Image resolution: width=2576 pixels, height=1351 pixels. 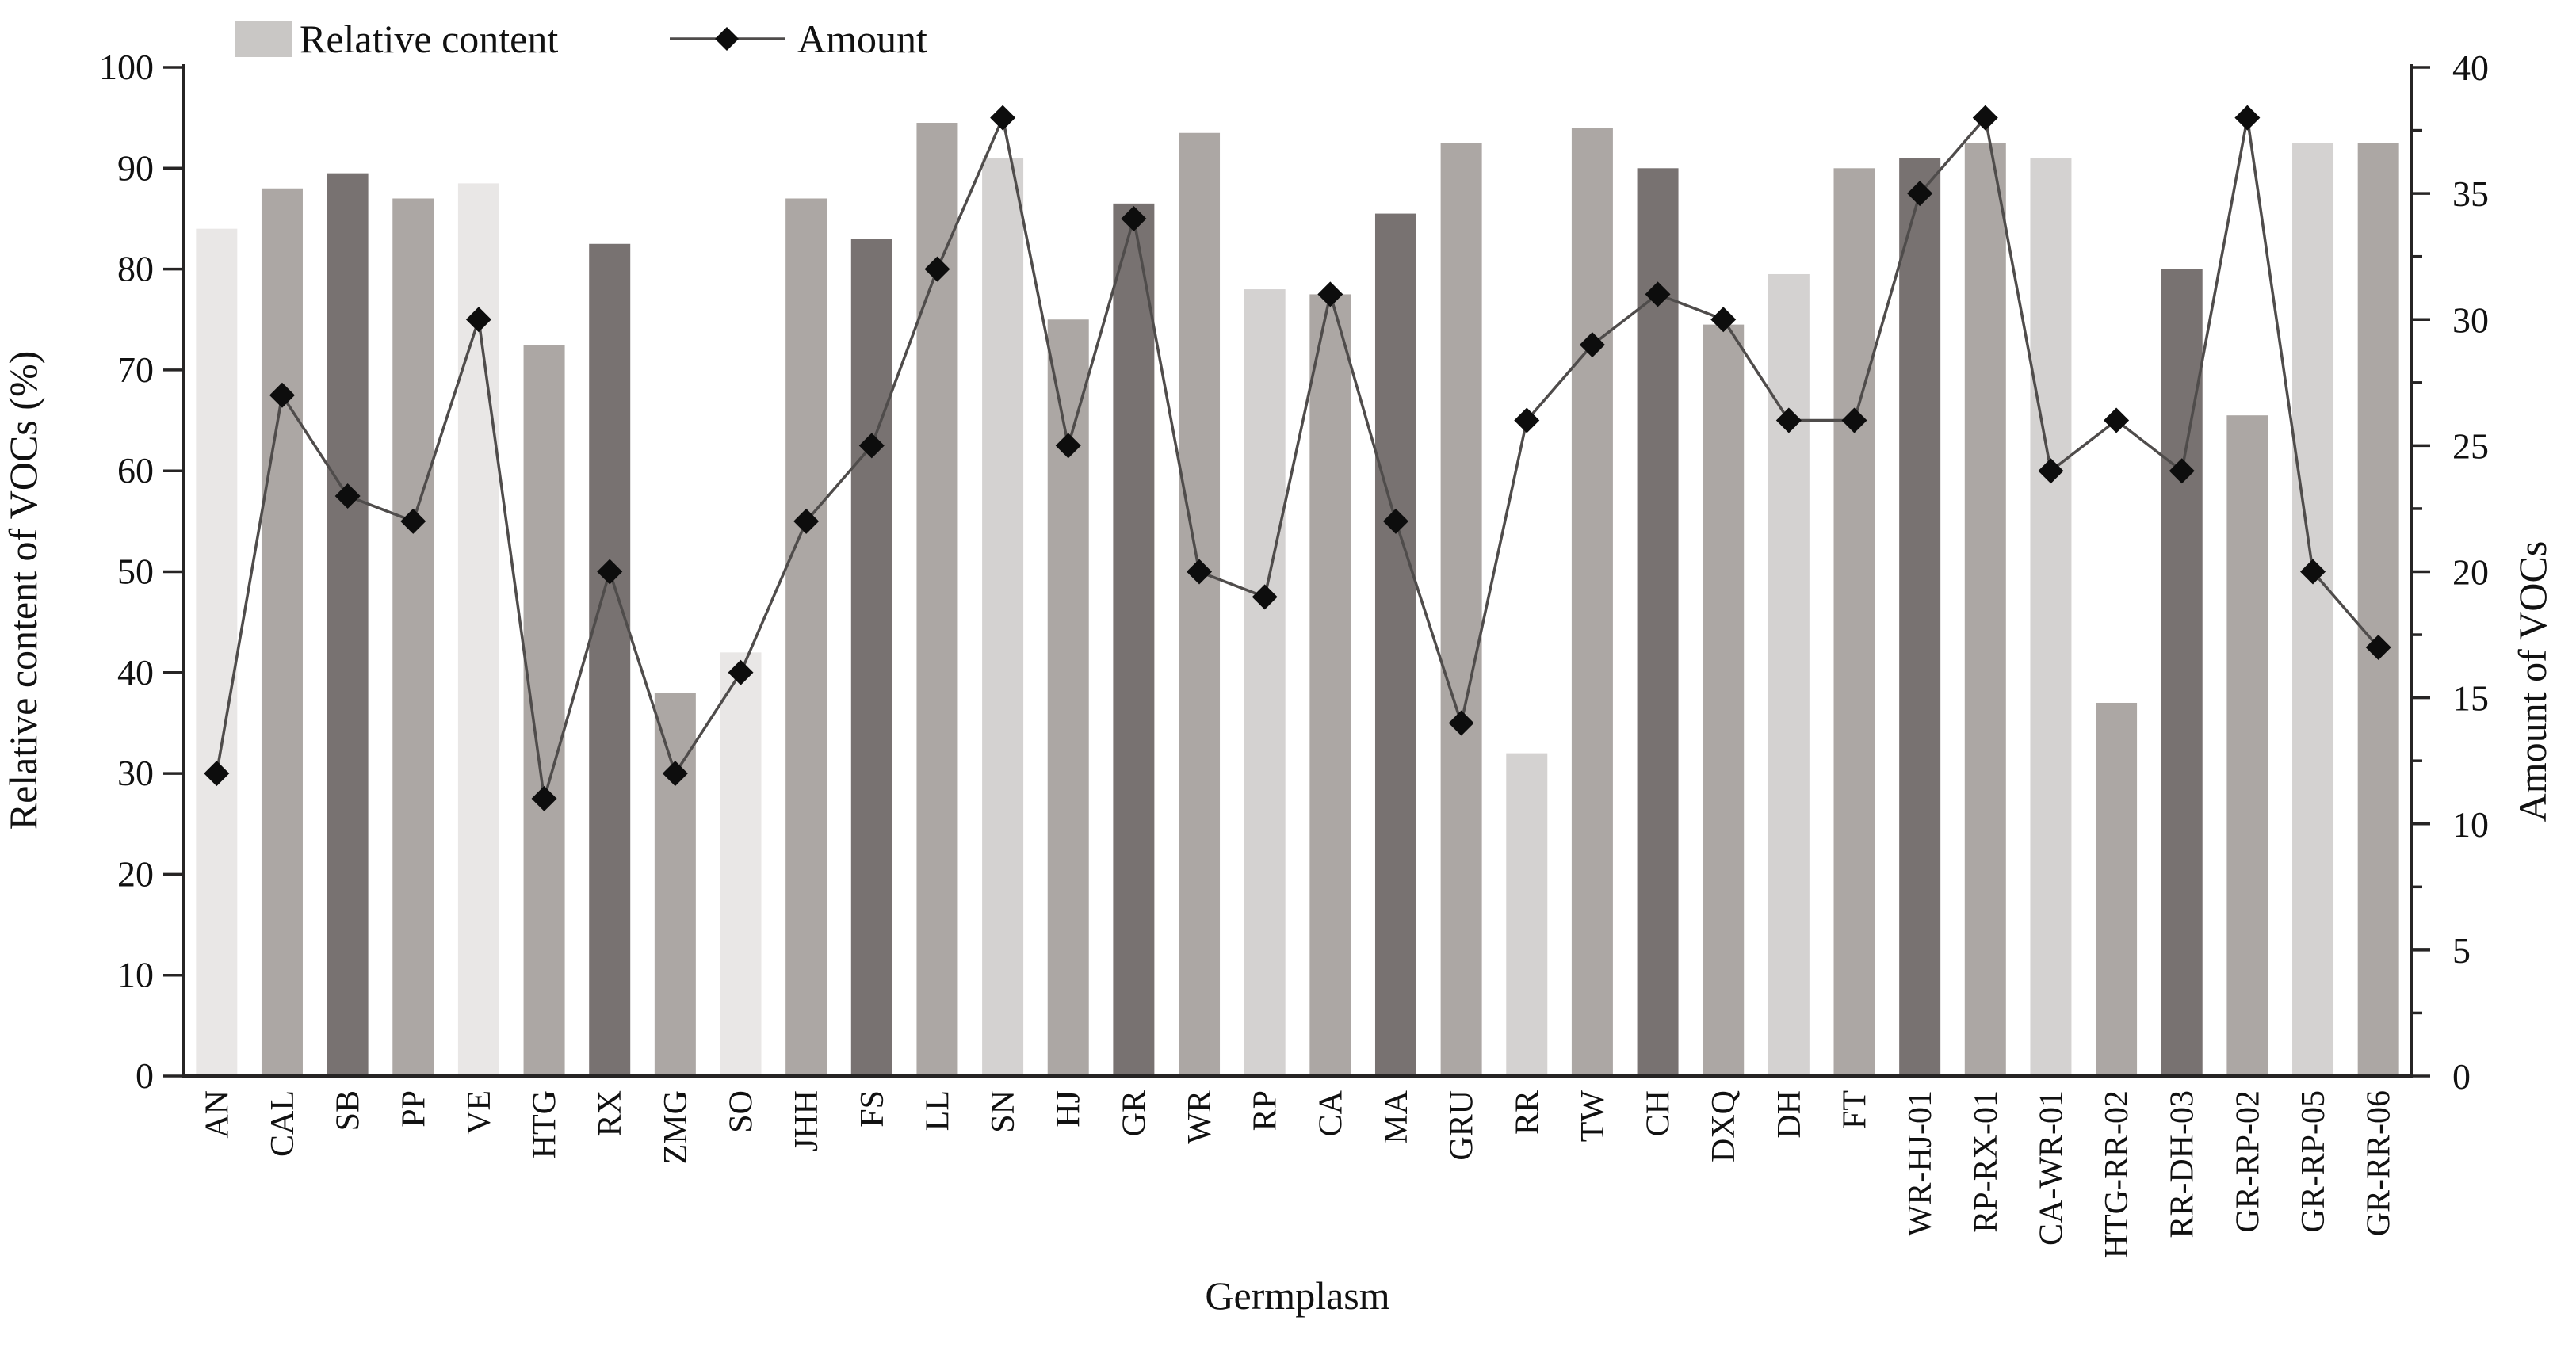 I want to click on x-tick-label-GRU: GRU, so click(x=1462, y=1125).